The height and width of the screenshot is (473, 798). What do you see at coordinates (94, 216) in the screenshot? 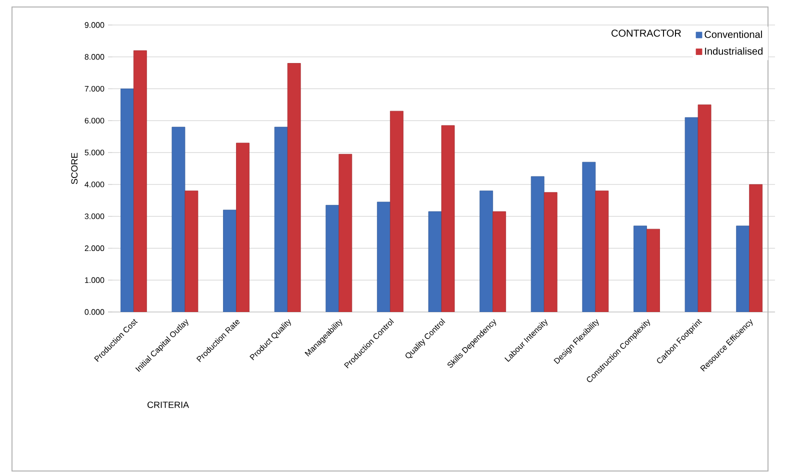
I see `y-tick-label: 3.000` at bounding box center [94, 216].